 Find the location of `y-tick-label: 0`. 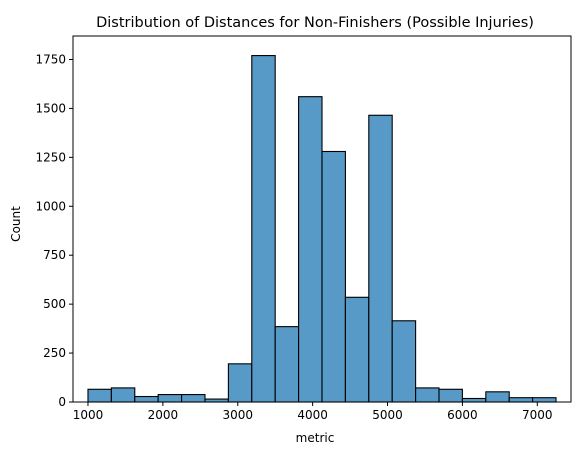

y-tick-label: 0 is located at coordinates (62, 402).